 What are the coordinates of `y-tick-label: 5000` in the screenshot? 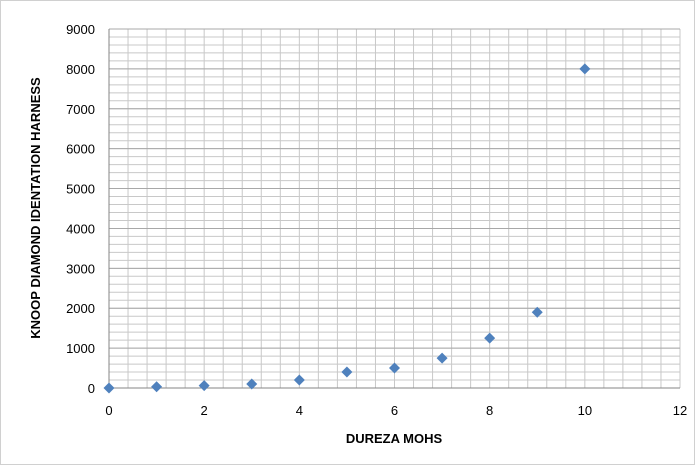 It's located at (80, 189).